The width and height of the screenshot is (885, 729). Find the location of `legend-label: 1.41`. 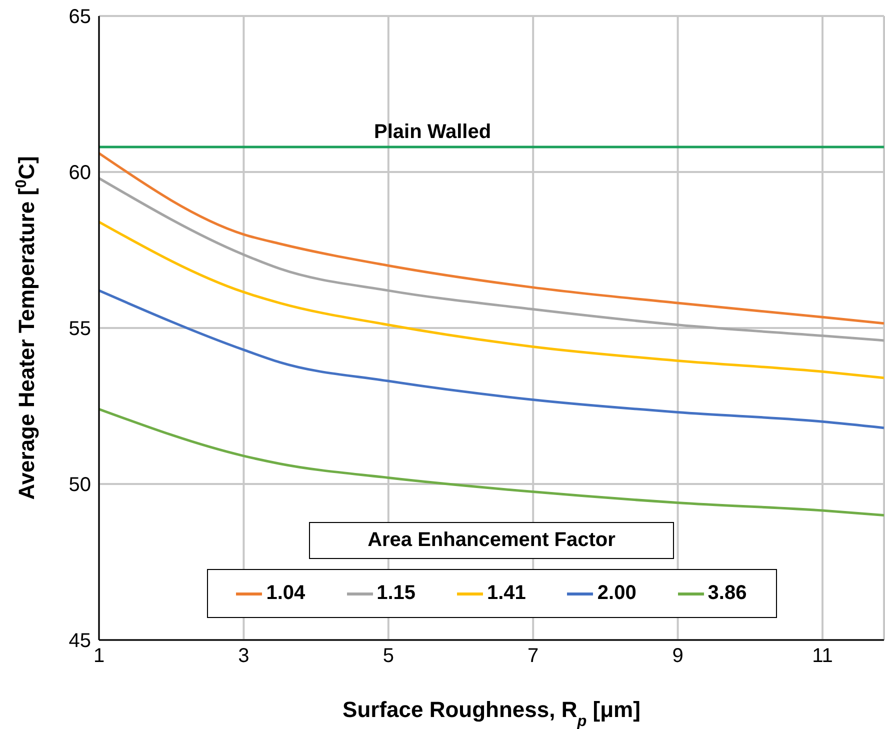

legend-label: 1.41 is located at coordinates (506, 593).